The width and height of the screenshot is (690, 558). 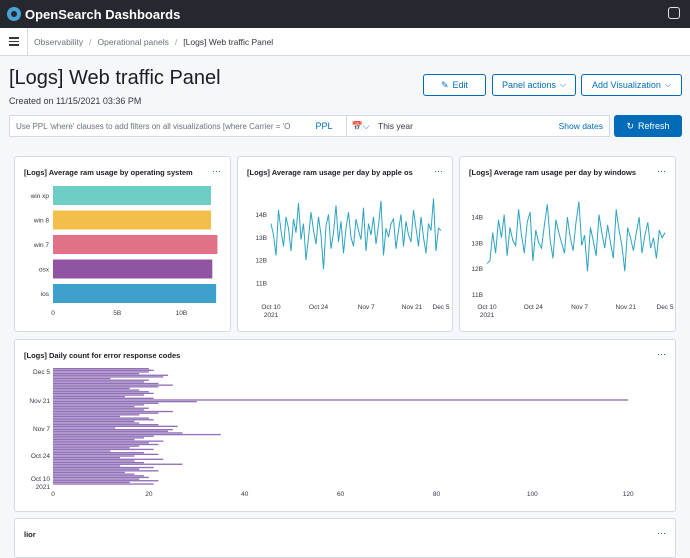 I want to click on refresh-button: ↻ Refresh, so click(x=648, y=126).